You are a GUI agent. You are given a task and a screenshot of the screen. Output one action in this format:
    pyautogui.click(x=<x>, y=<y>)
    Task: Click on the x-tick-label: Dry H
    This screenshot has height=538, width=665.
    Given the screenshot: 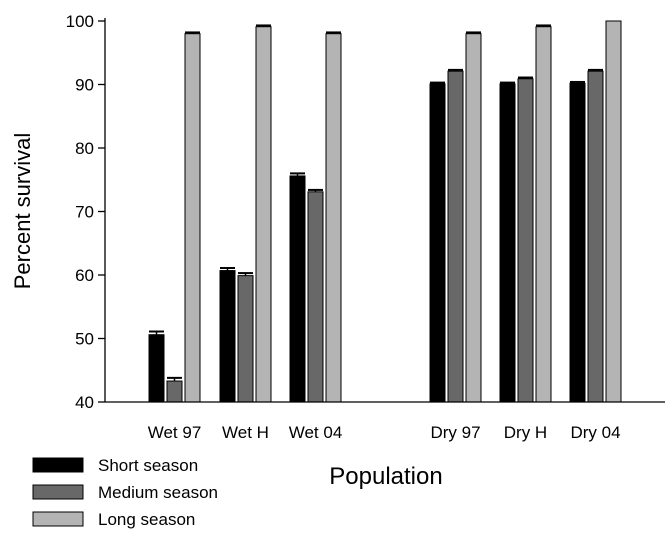 What is the action you would take?
    pyautogui.click(x=525, y=432)
    